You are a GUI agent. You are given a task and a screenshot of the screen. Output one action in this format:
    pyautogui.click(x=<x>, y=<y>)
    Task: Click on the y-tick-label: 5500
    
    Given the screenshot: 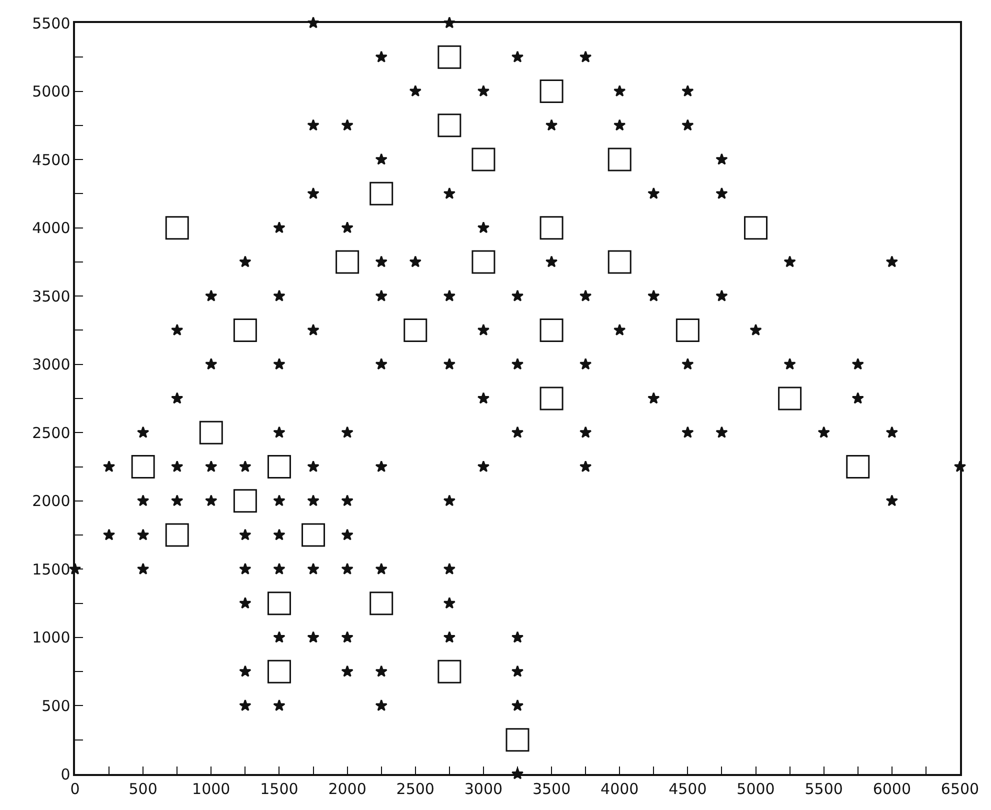 What is the action you would take?
    pyautogui.click(x=51, y=23)
    